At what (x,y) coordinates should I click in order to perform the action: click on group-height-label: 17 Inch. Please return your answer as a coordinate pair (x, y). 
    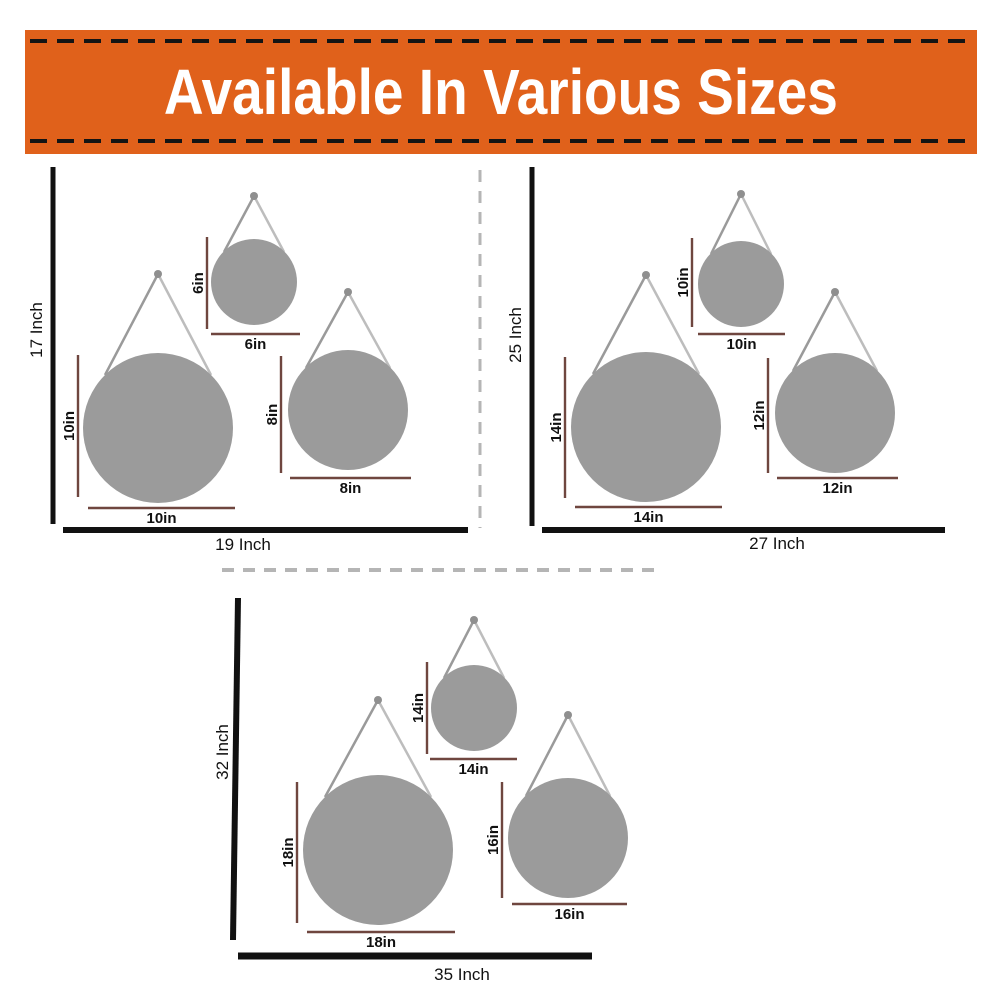
    Looking at the image, I should click on (36, 330).